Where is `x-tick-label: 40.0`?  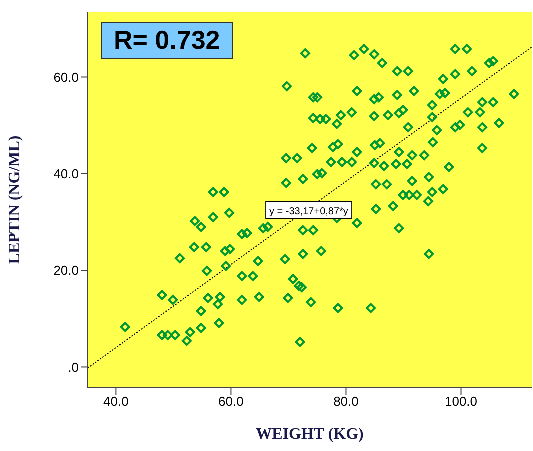
x-tick-label: 40.0 is located at coordinates (116, 402).